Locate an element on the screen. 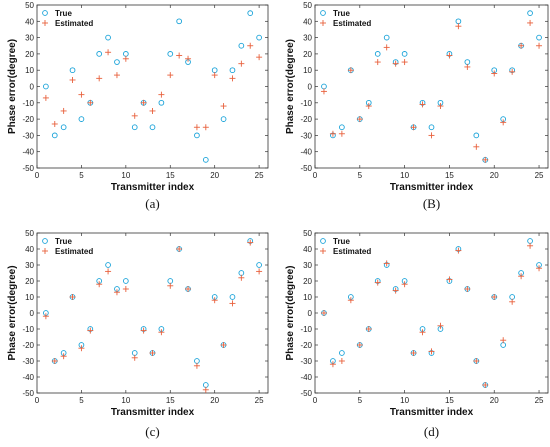 The height and width of the screenshot is (447, 550). y-tick-label: 0 is located at coordinates (32, 87).